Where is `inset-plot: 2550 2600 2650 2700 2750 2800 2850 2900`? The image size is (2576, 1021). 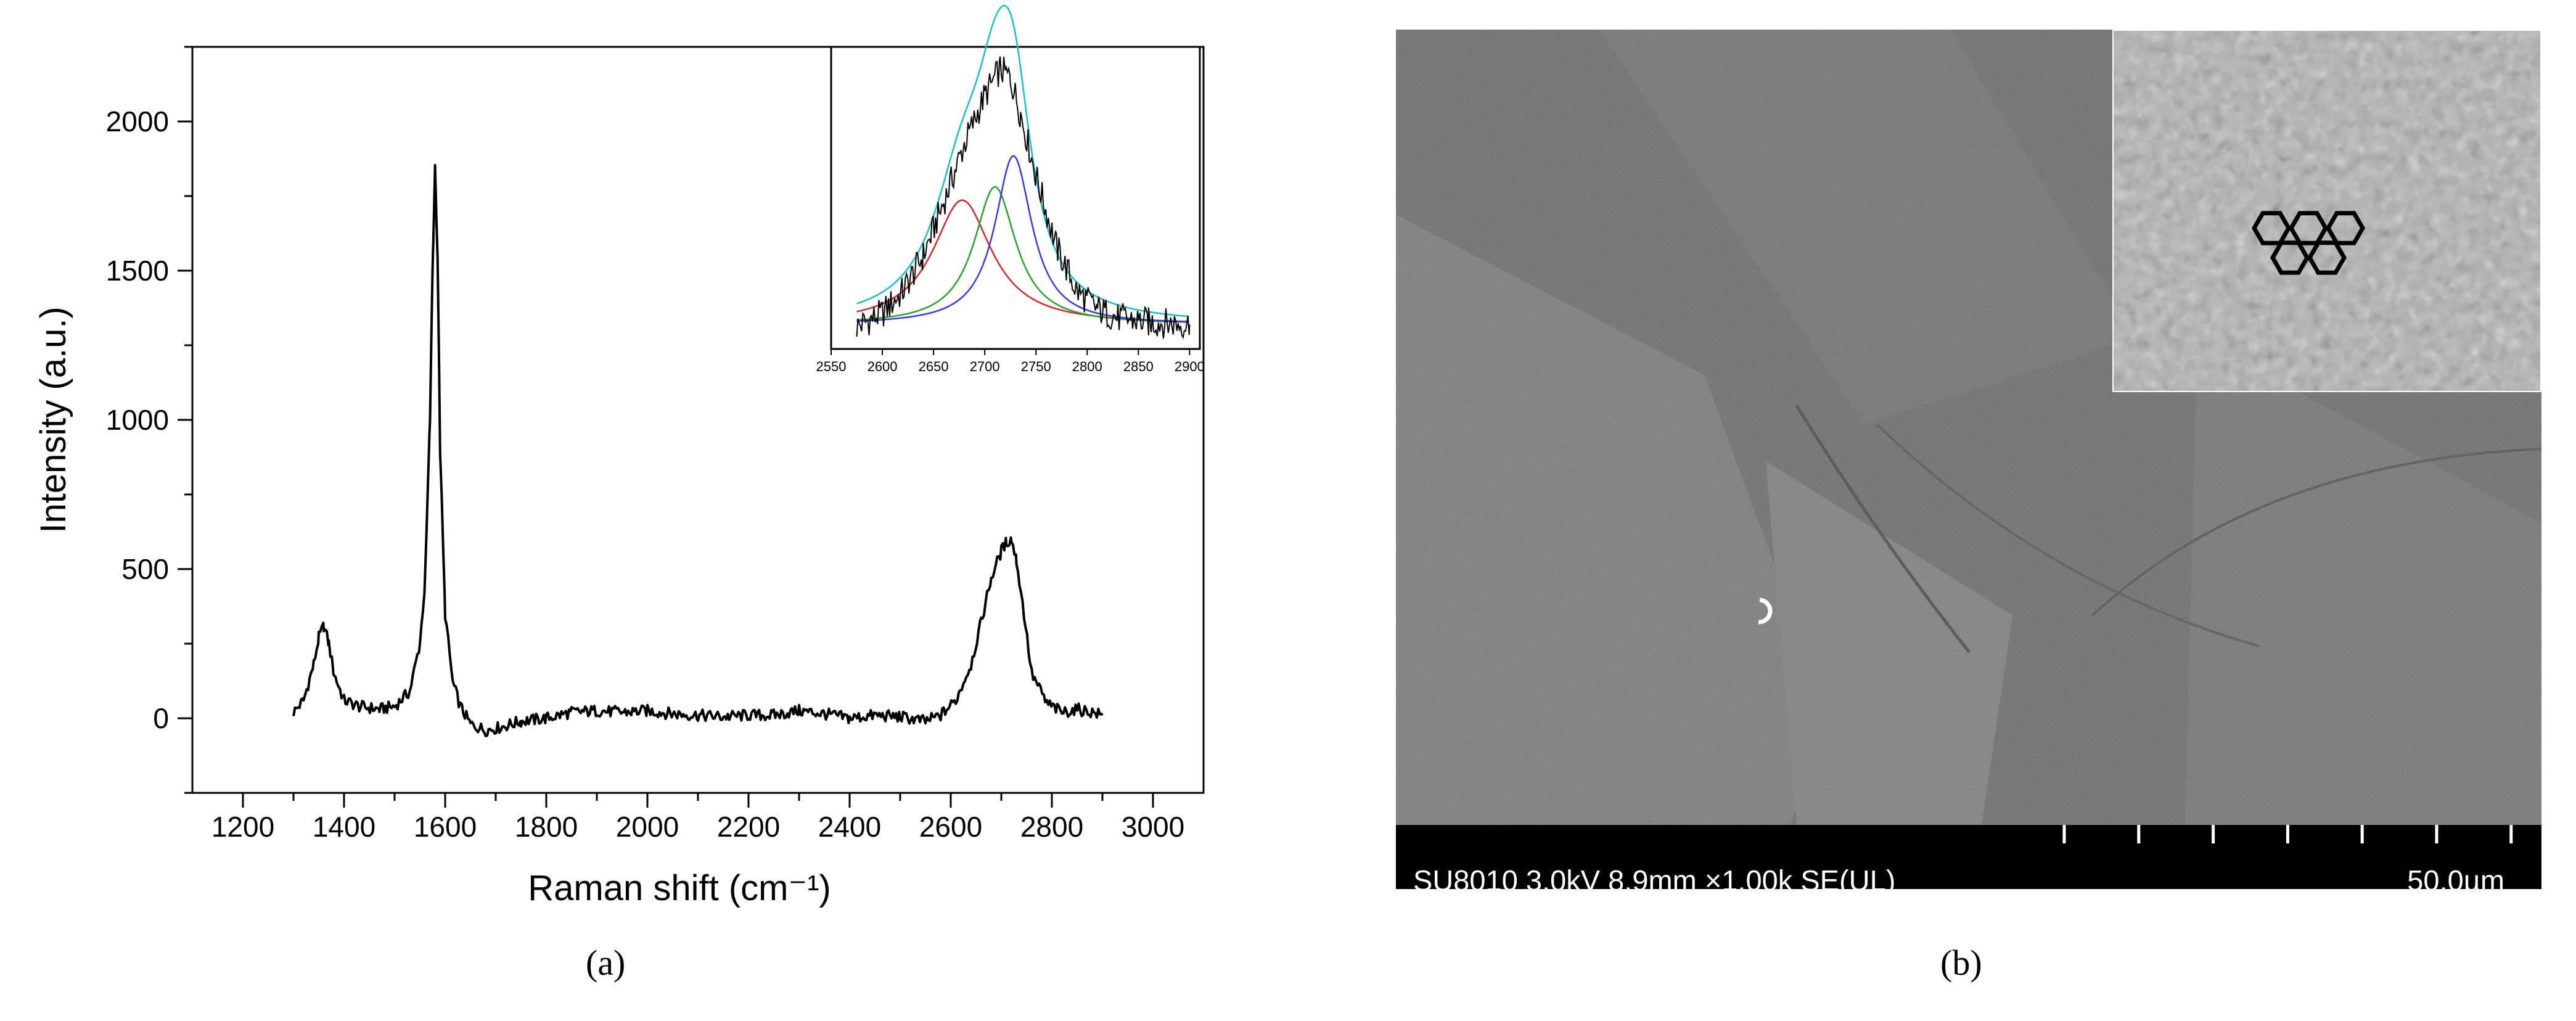 inset-plot: 2550 2600 2650 2700 2750 2800 2850 2900 is located at coordinates (1010, 189).